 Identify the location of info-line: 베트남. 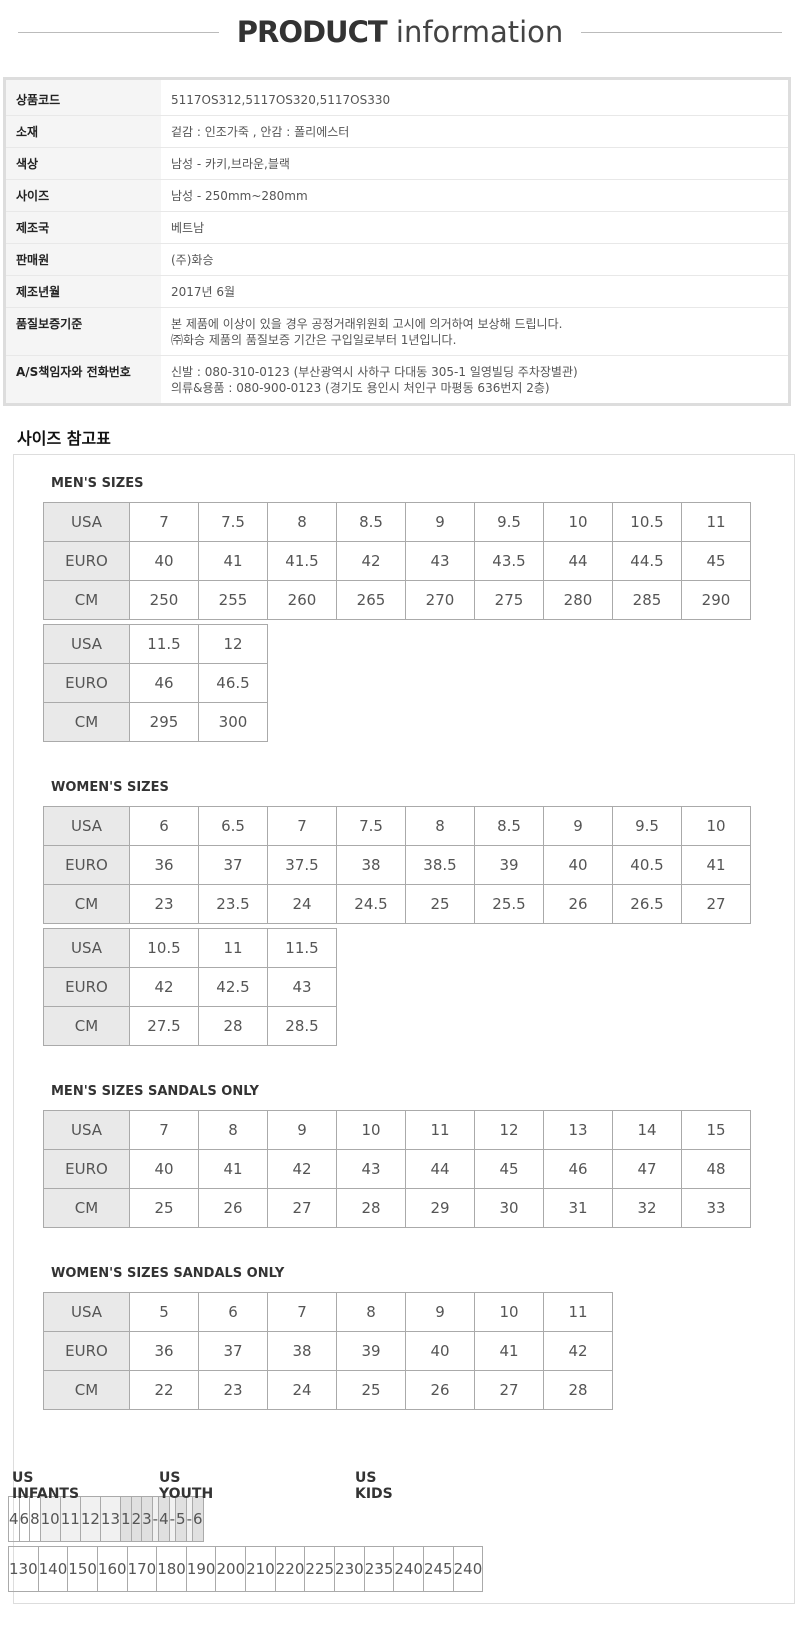
(188, 228).